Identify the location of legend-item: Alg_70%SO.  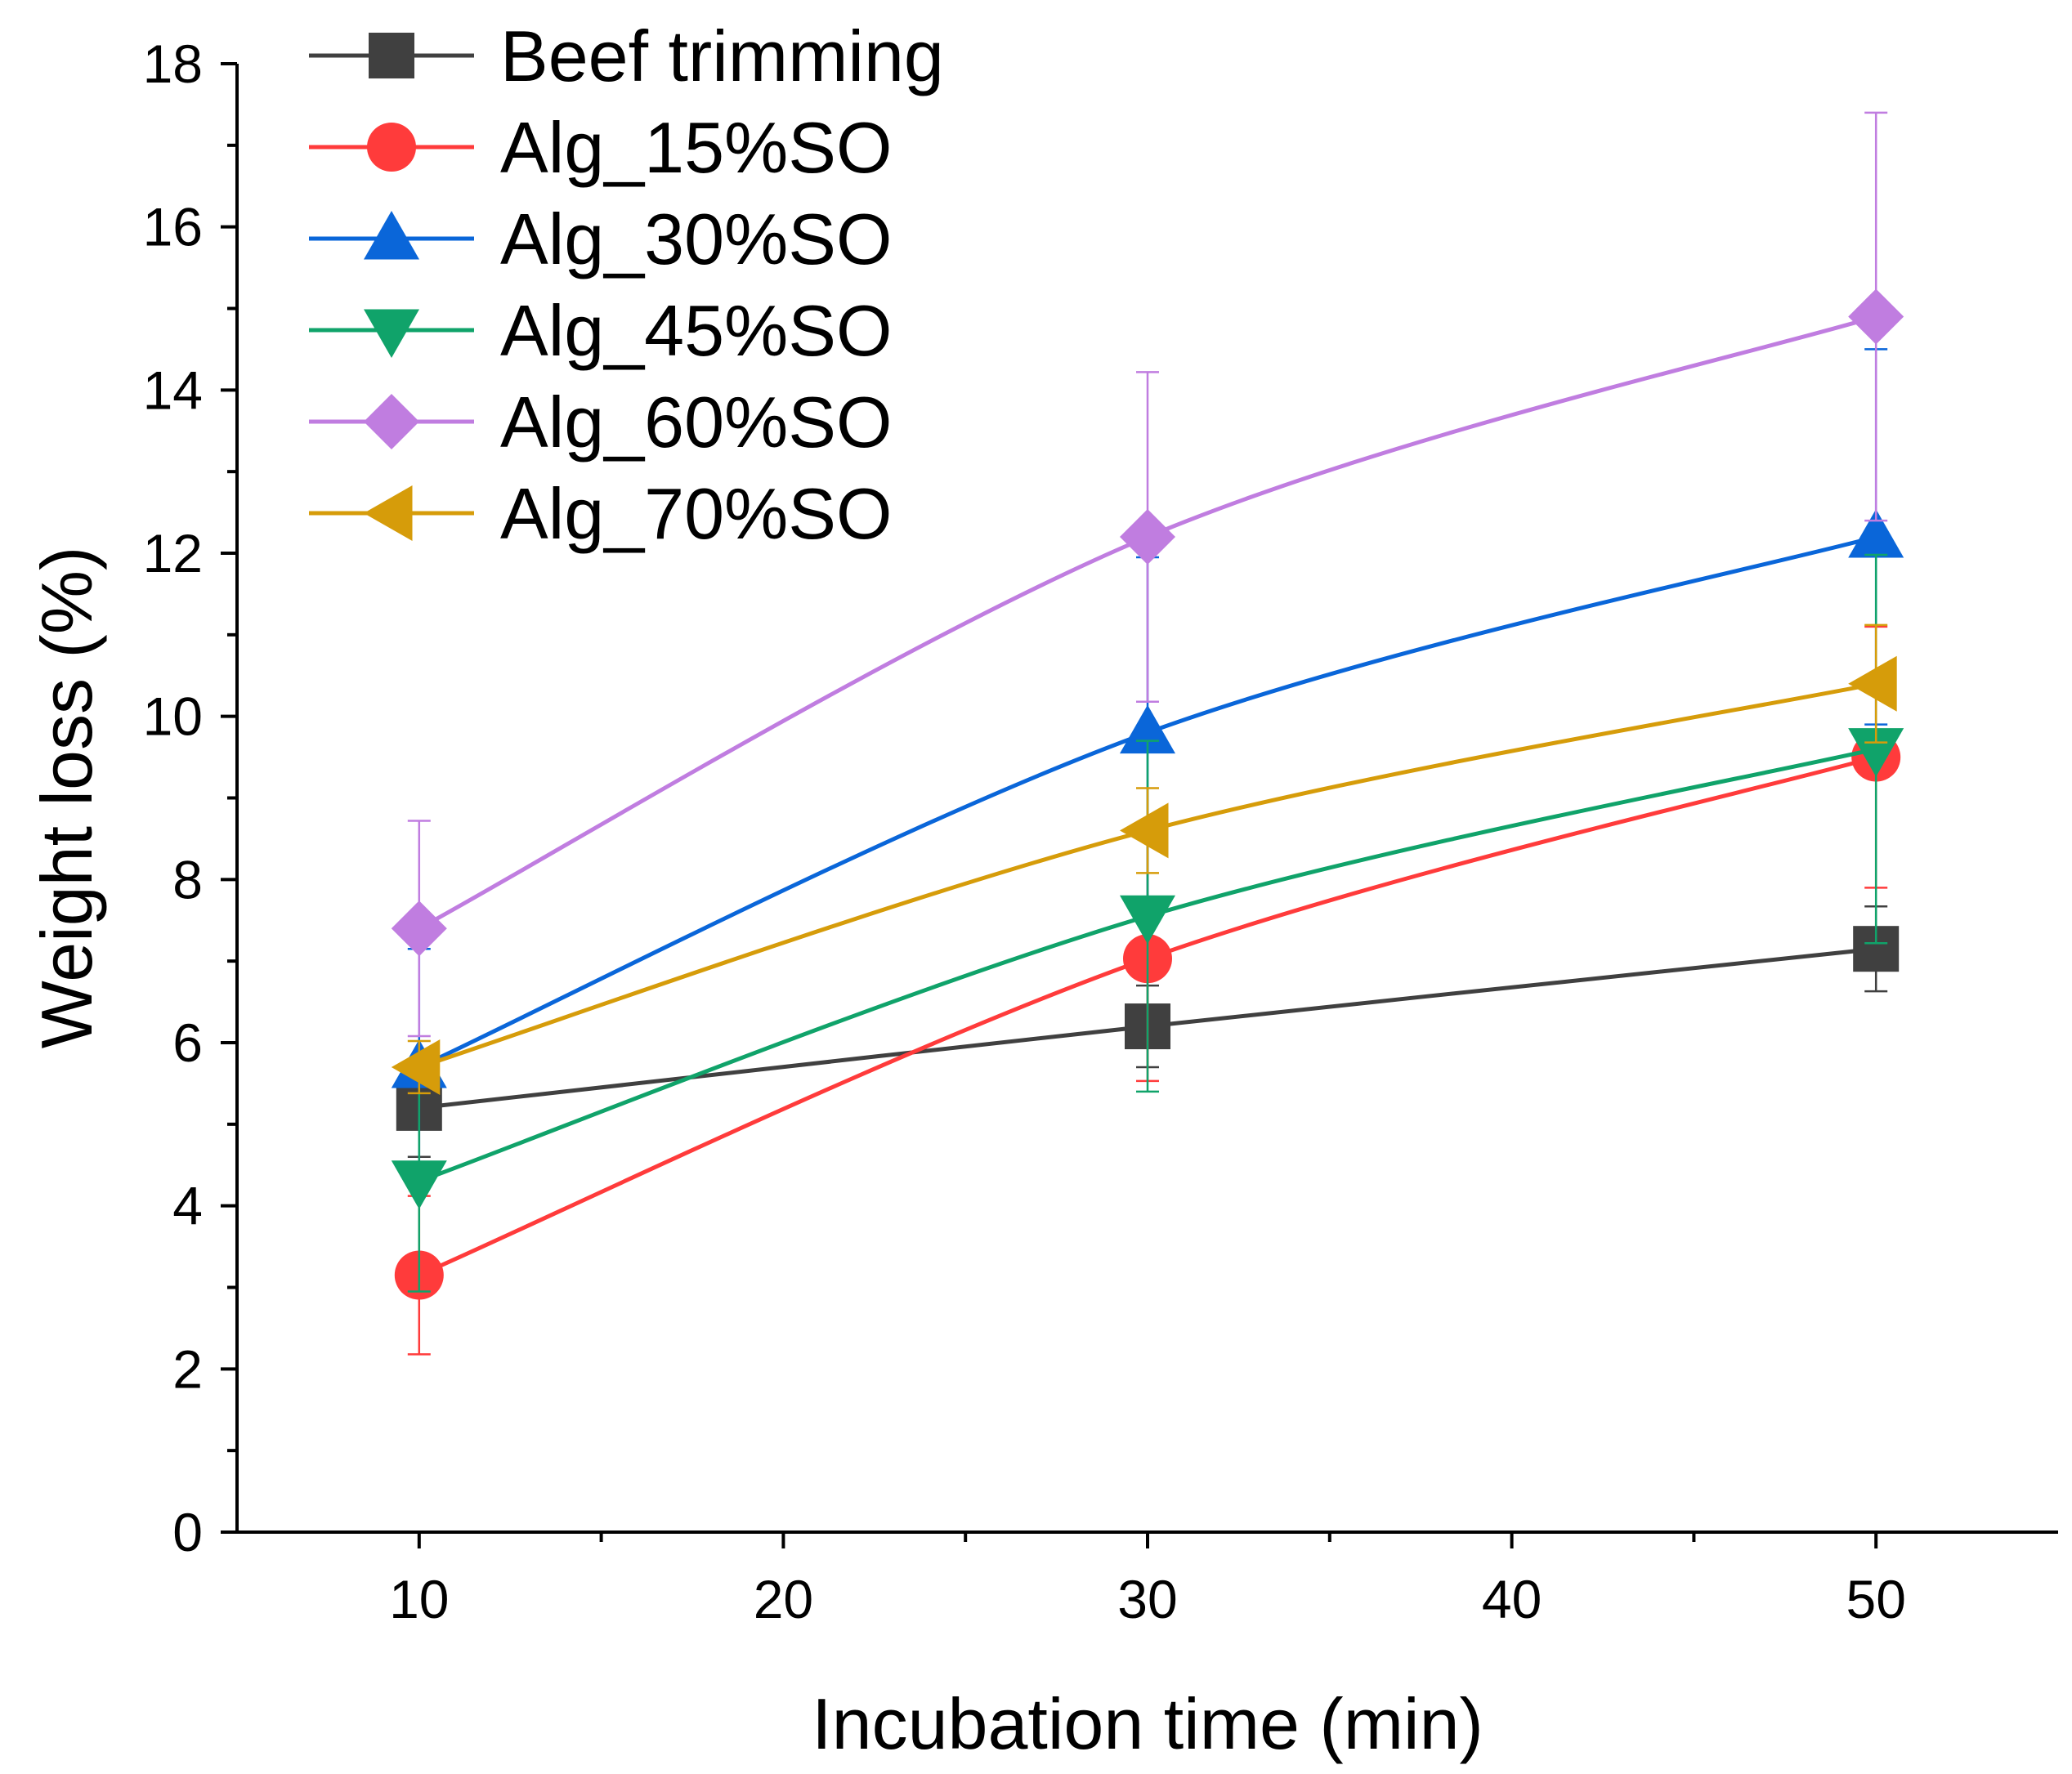
(600, 513).